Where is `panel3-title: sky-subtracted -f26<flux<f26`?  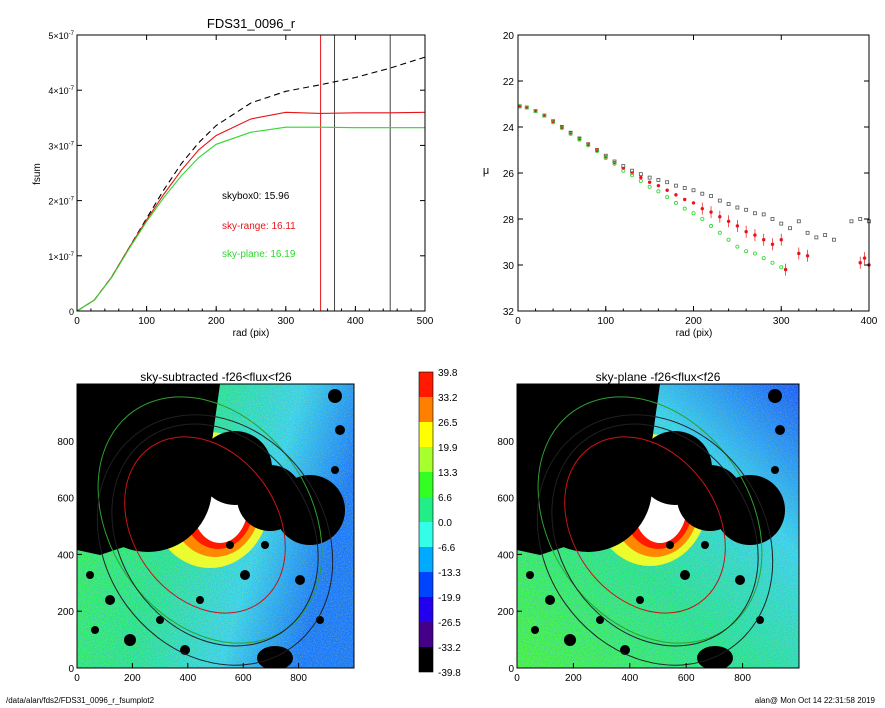 panel3-title: sky-subtracted -f26<flux<f26 is located at coordinates (216, 377).